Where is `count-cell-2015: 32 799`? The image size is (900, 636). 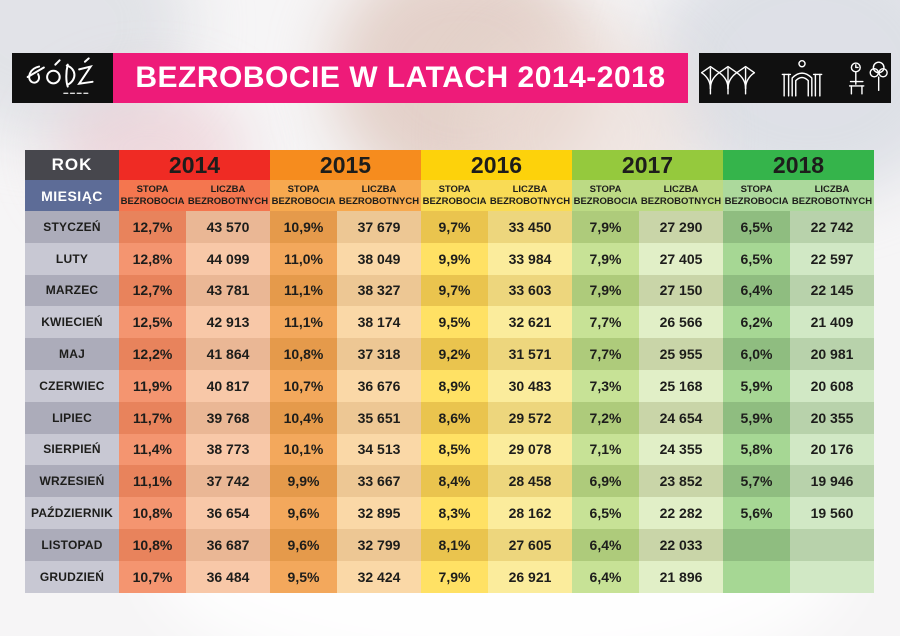 count-cell-2015: 32 799 is located at coordinates (379, 544).